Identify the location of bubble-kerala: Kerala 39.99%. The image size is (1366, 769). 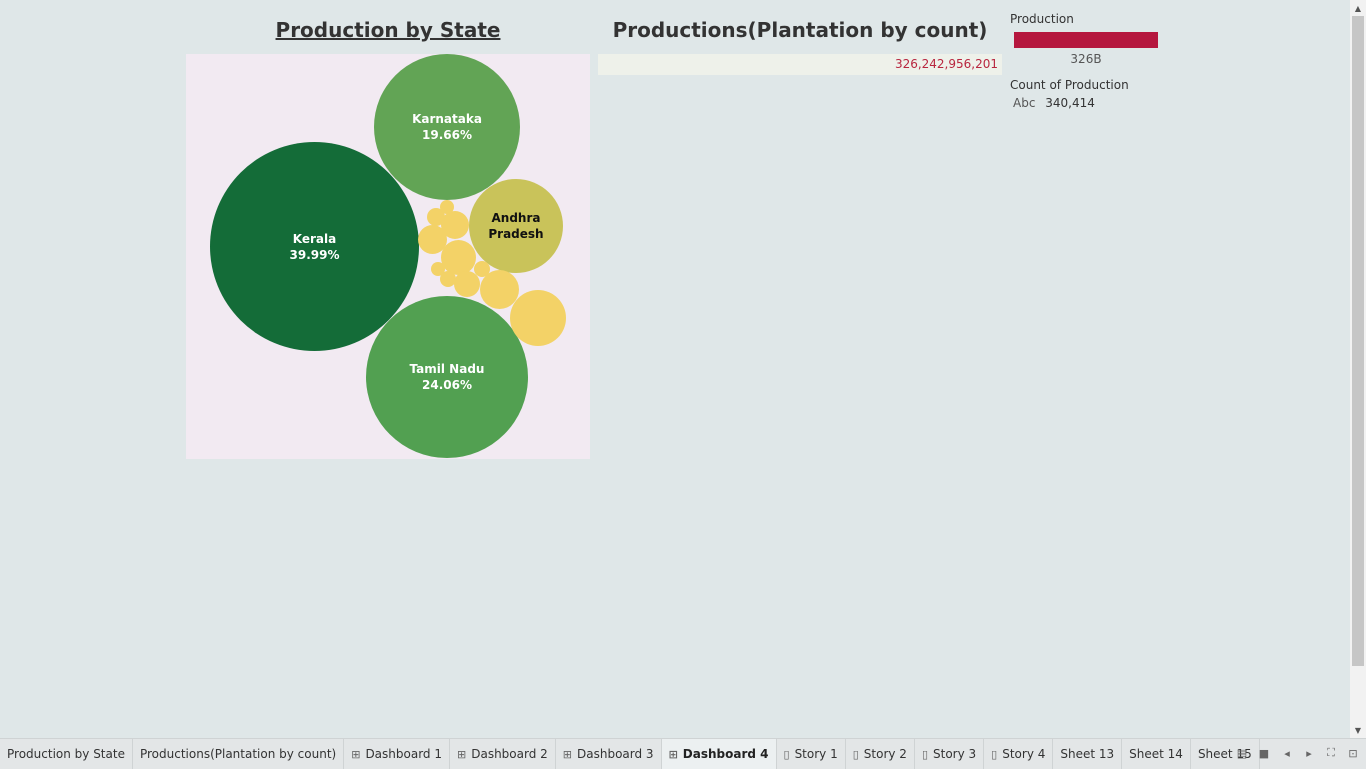
(314, 246).